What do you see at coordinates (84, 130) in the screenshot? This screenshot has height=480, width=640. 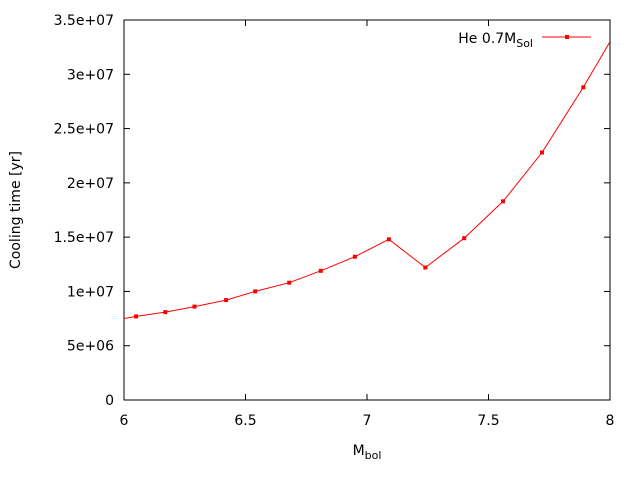 I see `y-tick-label: 2.5e+07` at bounding box center [84, 130].